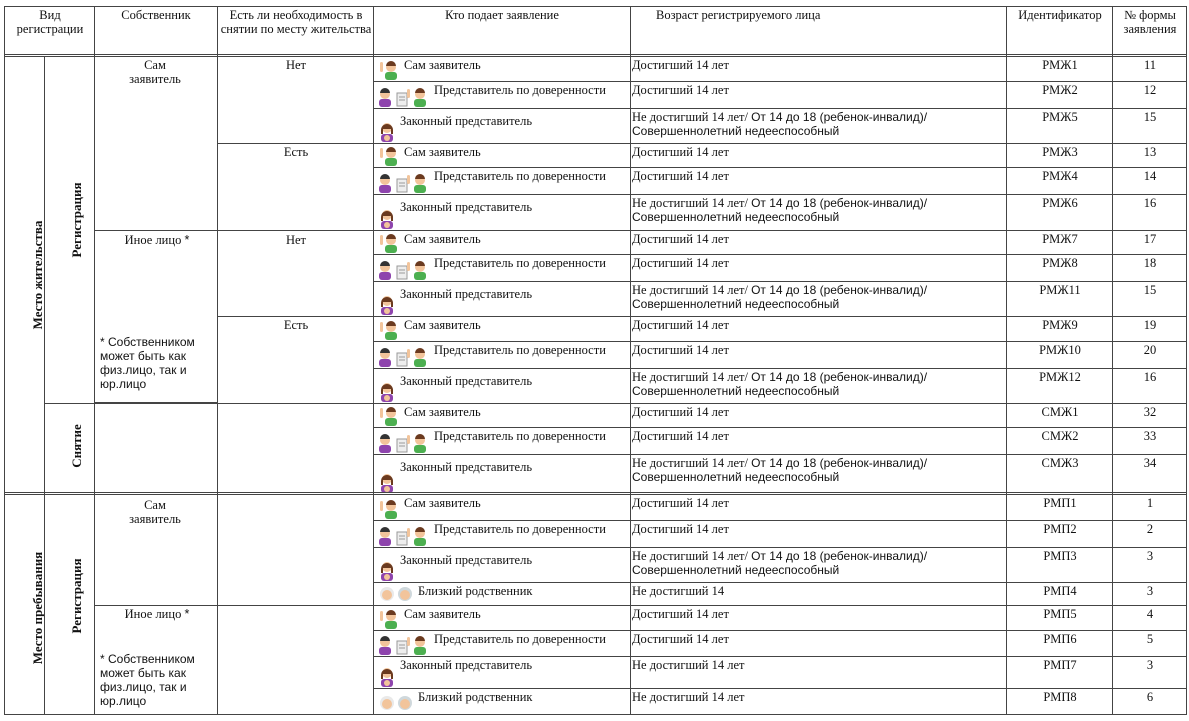 The height and width of the screenshot is (721, 1189). Describe the element at coordinates (157, 240) in the screenshot. I see `owner-inoe-lico: Иное лицо *` at that location.